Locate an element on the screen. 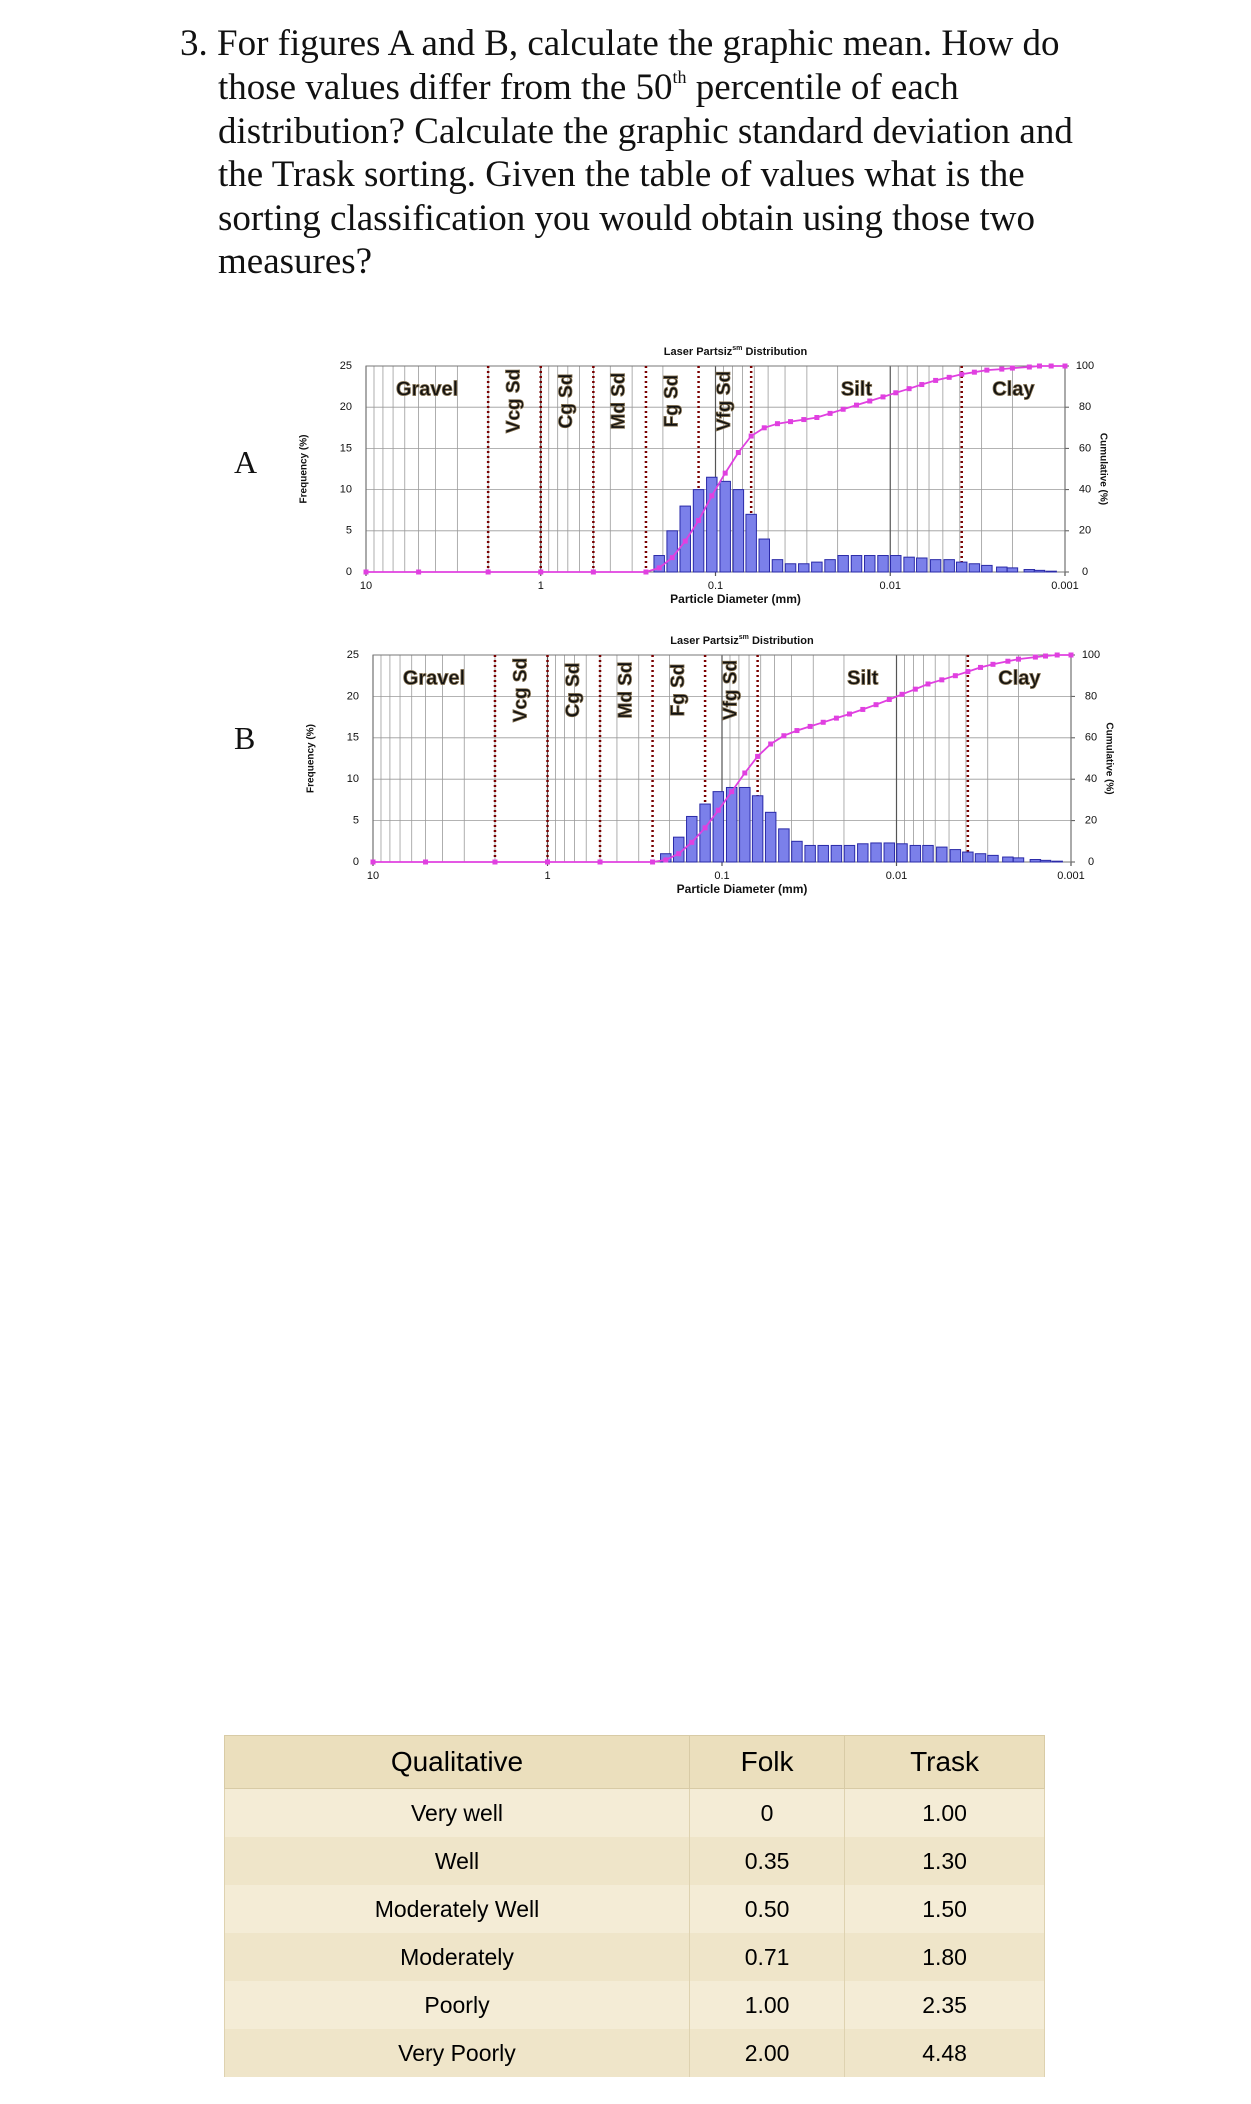 The width and height of the screenshot is (1251, 2104). figure-label: B is located at coordinates (245, 738).